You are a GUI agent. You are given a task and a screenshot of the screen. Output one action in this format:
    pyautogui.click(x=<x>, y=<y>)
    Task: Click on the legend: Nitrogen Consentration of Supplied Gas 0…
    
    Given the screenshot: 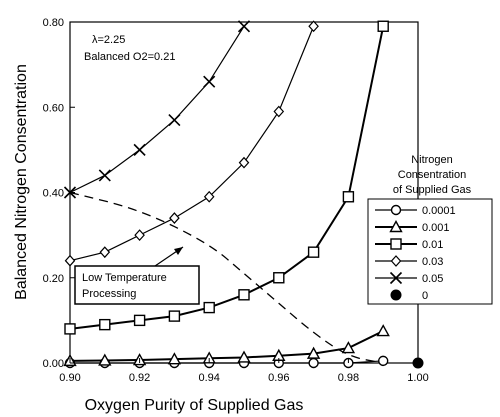 What is the action you would take?
    pyautogui.click(x=430, y=229)
    